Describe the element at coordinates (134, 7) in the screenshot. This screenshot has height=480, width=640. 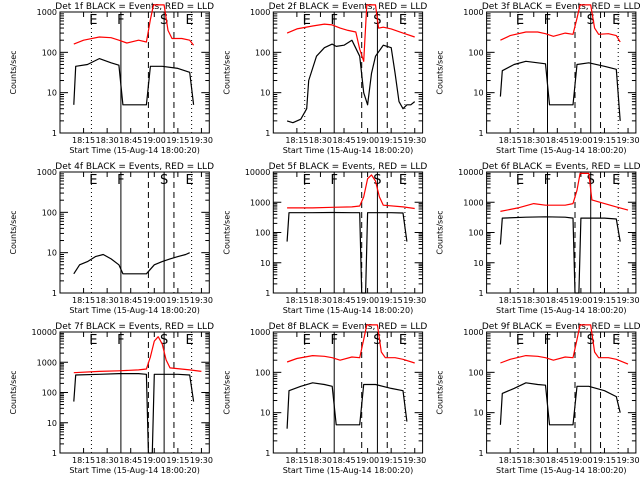
I see `panel-title: Det 1f BLACK = Events, RED = LLD` at that location.